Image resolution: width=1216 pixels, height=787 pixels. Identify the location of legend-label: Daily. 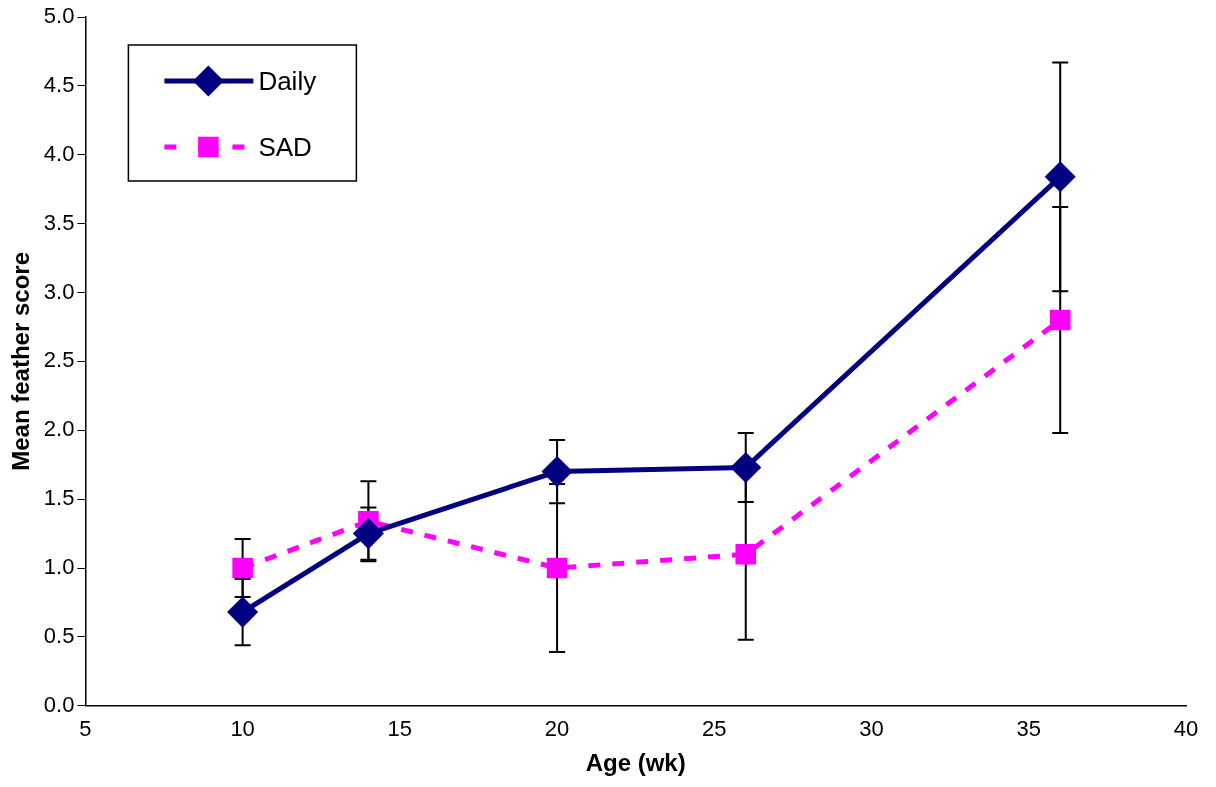
(287, 81).